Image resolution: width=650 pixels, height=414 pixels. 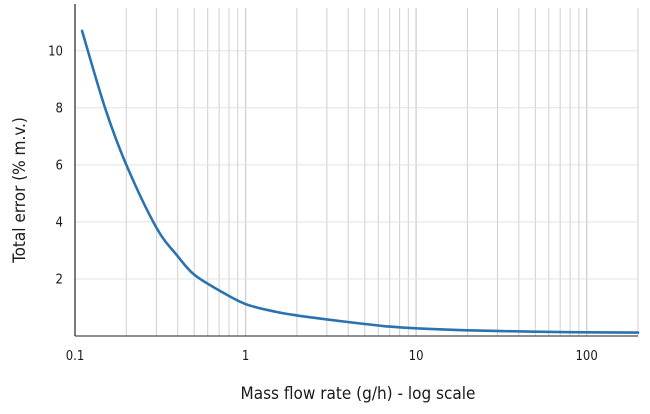 What do you see at coordinates (245, 356) in the screenshot?
I see `x-tick-label: 1` at bounding box center [245, 356].